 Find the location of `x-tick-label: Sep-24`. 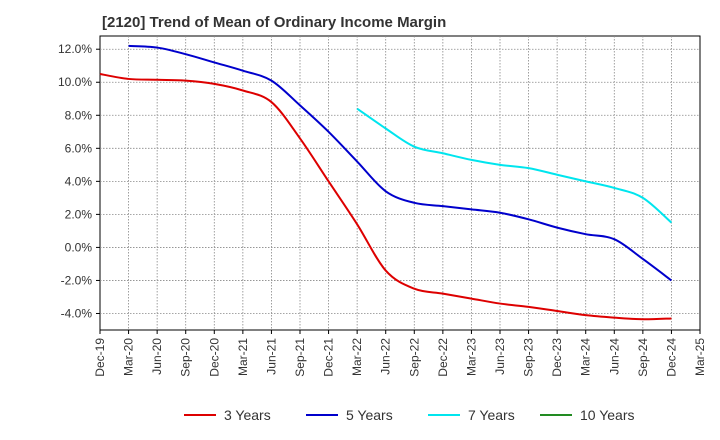

x-tick-label: Sep-24 is located at coordinates (643, 357).